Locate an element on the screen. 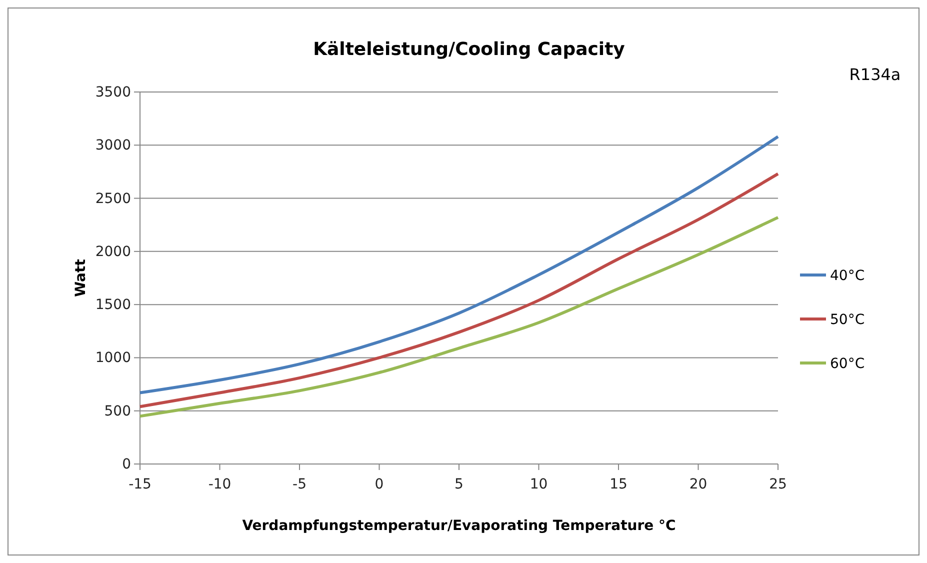 The image size is (927, 563). x-tick-label: 5 is located at coordinates (459, 484).